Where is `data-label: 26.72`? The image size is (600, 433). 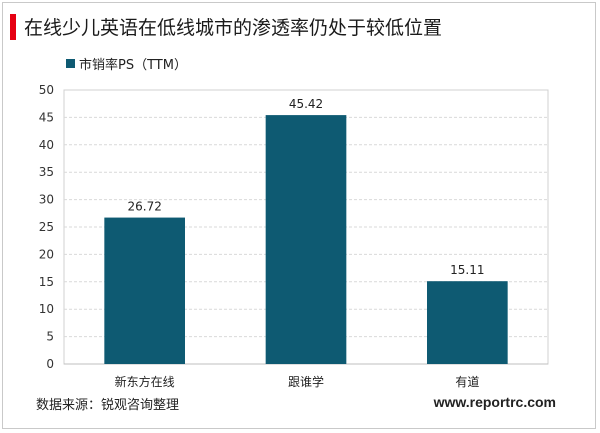 data-label: 26.72 is located at coordinates (144, 207).